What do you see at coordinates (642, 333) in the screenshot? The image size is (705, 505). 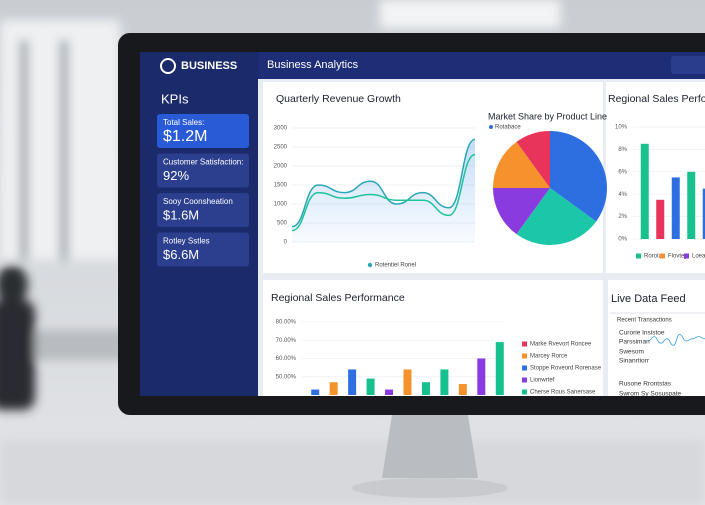 I see `feed-item: Curorie Insistoe` at bounding box center [642, 333].